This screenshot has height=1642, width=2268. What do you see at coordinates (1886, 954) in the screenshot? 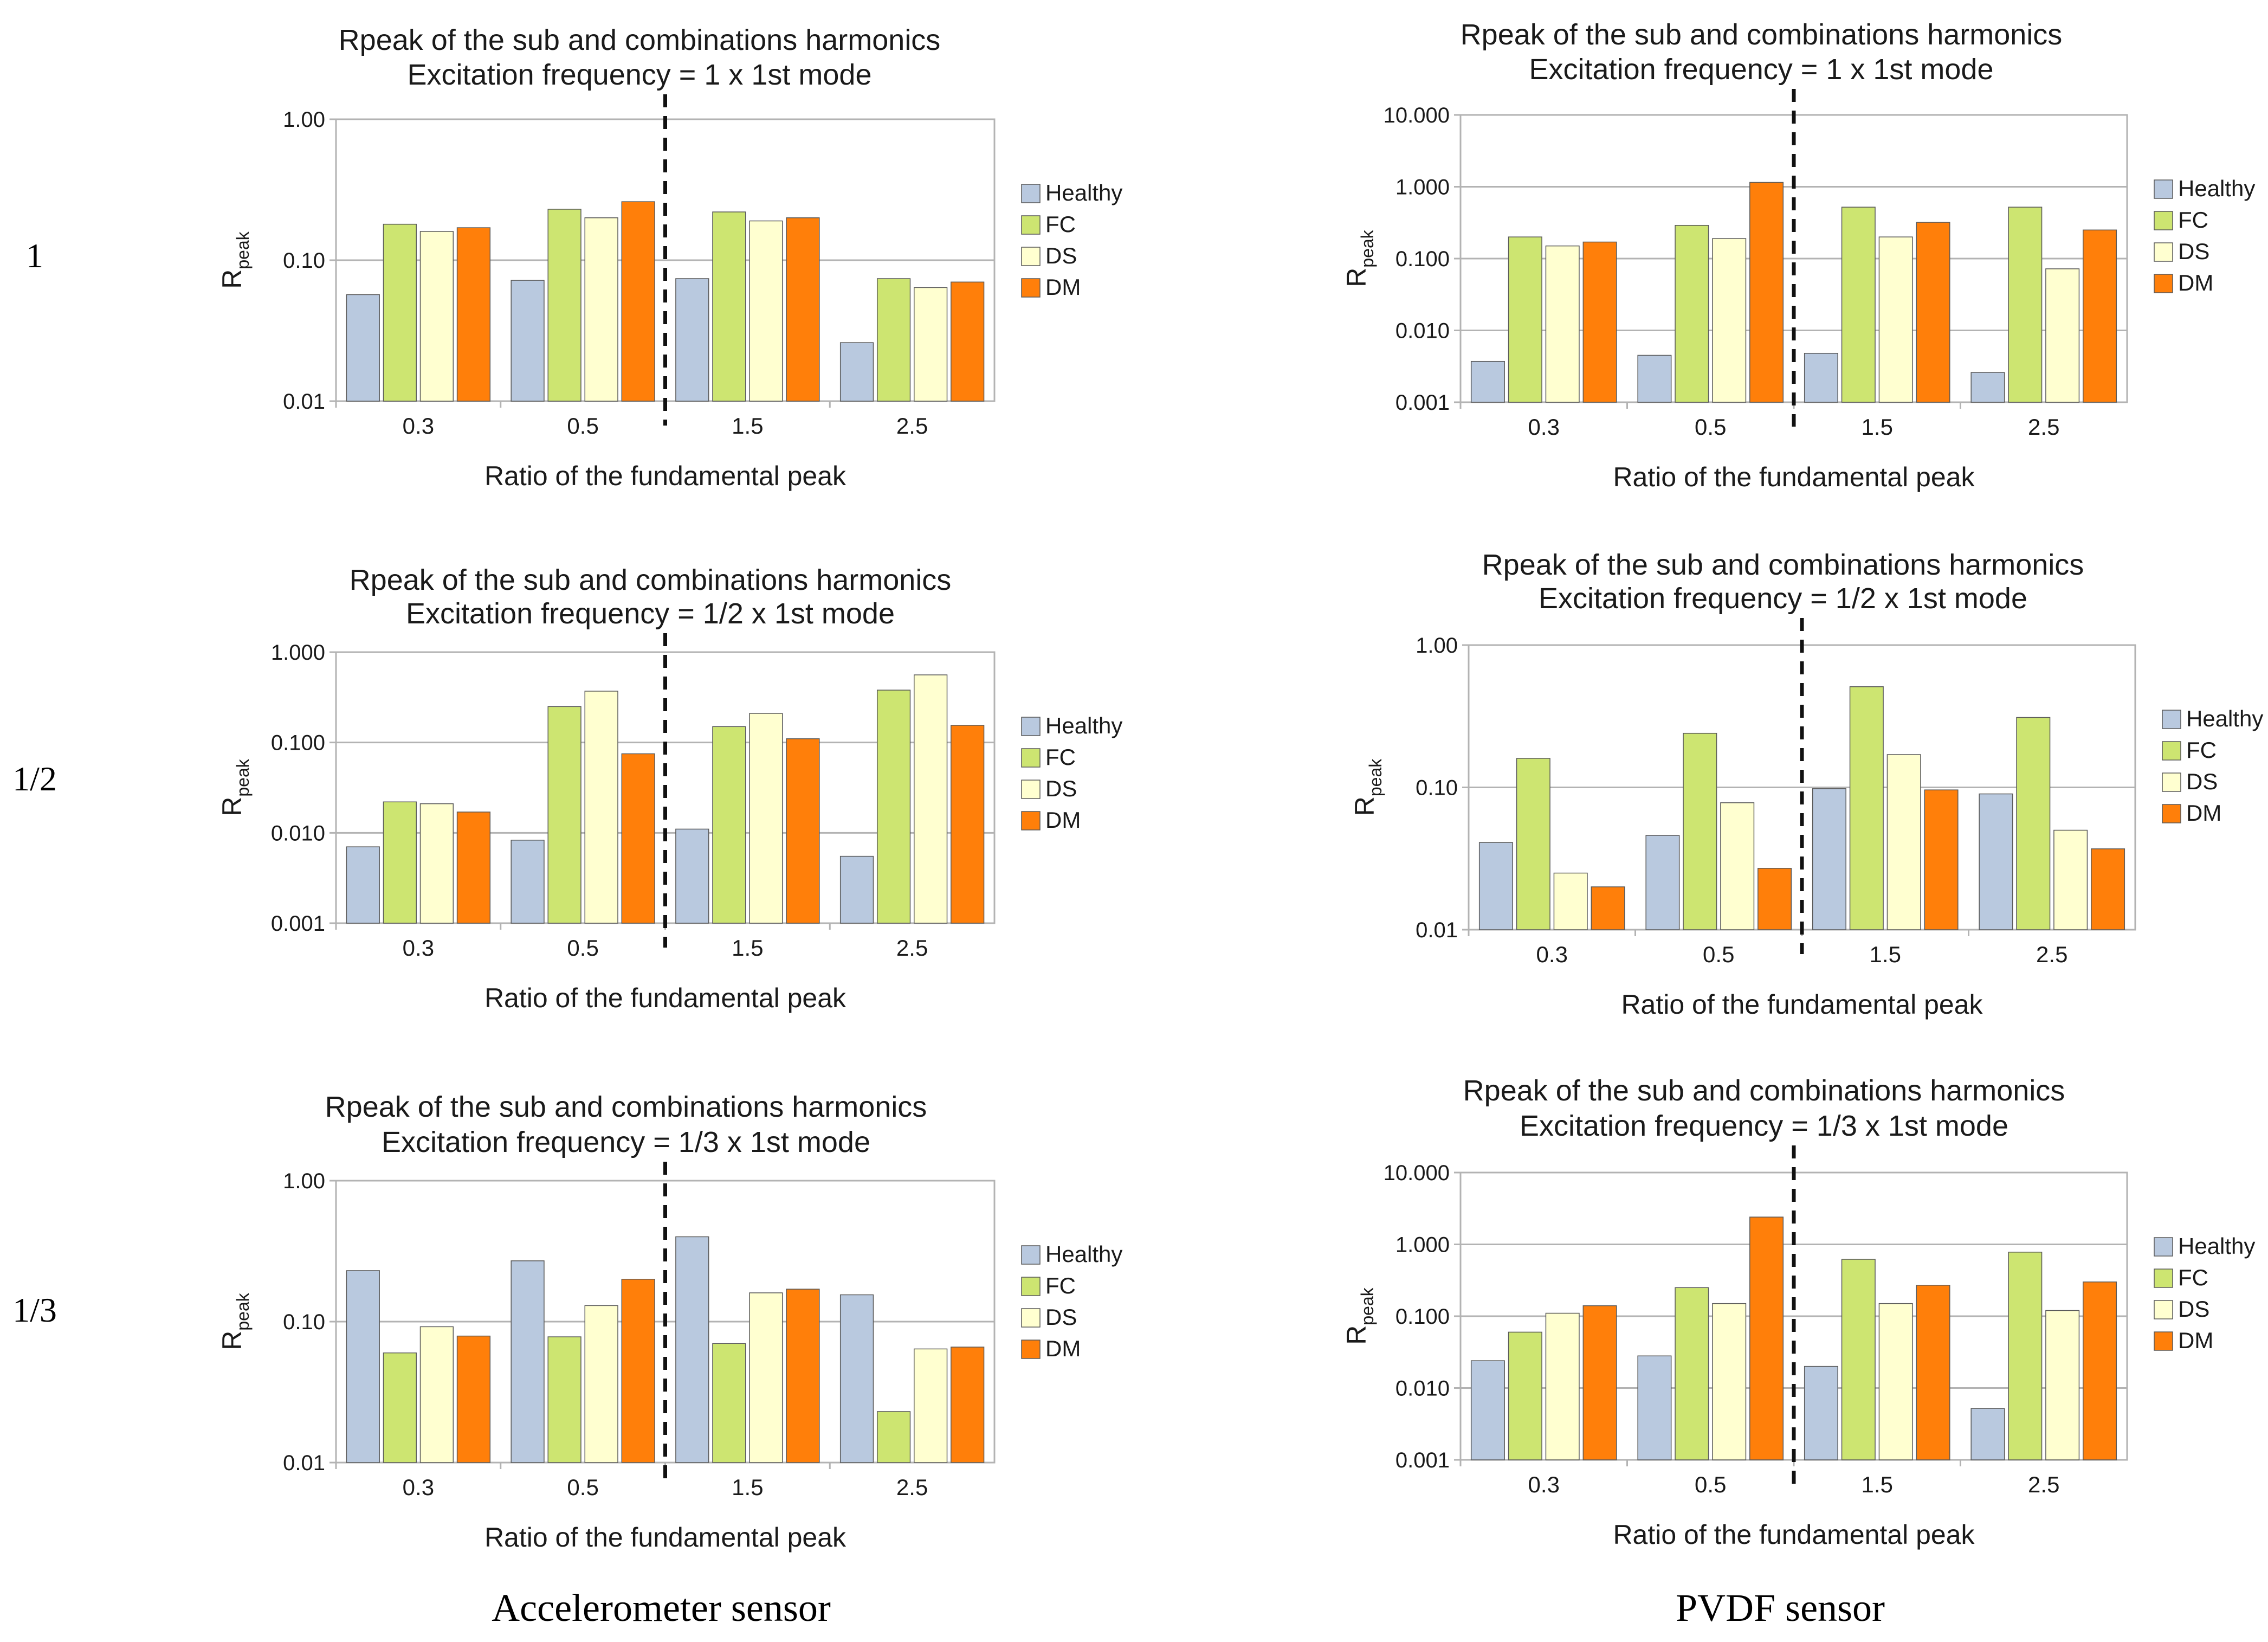
I see `x-tick-label: 1.5` at bounding box center [1886, 954].